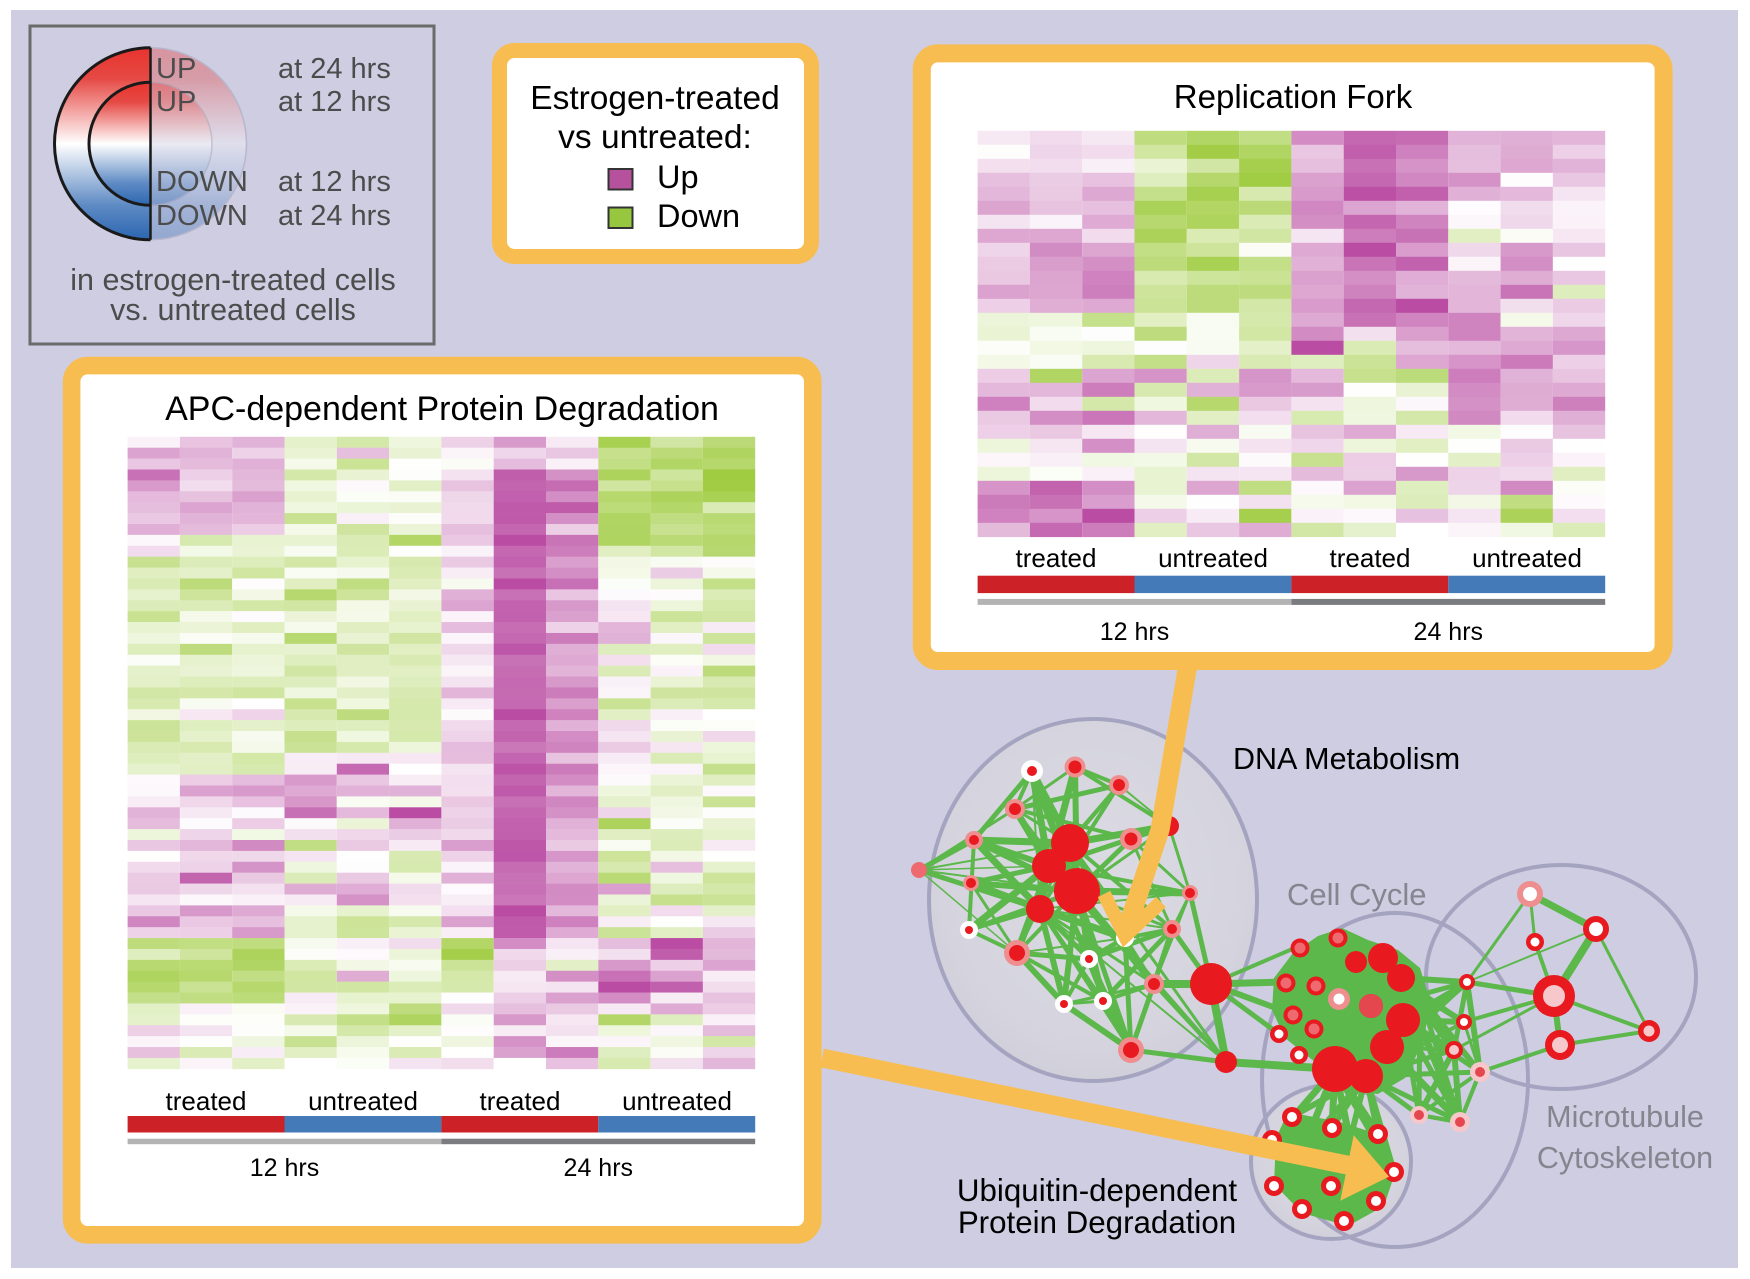 This screenshot has width=1750, height=1279. Describe the element at coordinates (1293, 96) in the screenshot. I see `svg-text: Replication Fork` at that location.